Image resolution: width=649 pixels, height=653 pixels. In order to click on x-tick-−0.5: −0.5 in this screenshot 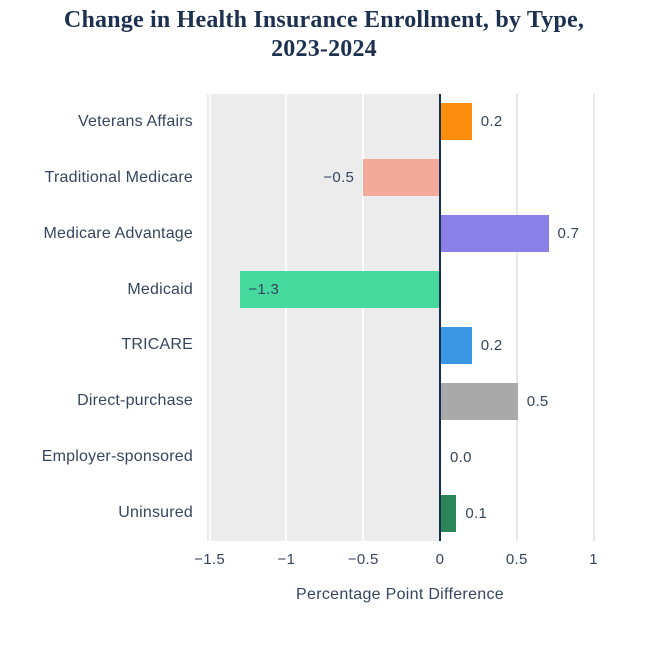, I will do `click(363, 559)`.